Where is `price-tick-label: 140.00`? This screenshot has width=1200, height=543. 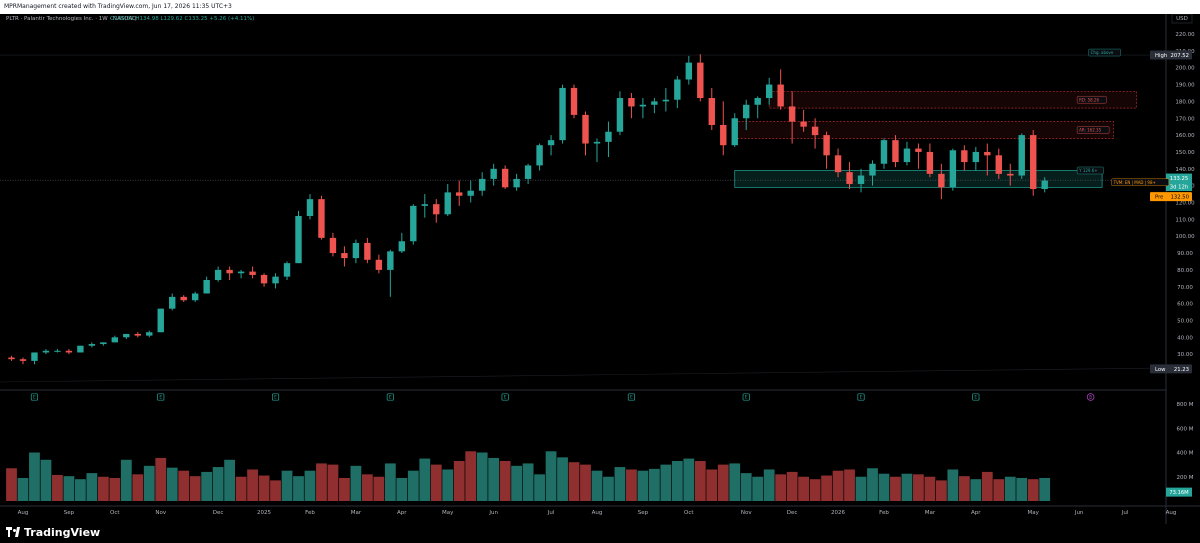 price-tick-label: 140.00 is located at coordinates (1185, 170).